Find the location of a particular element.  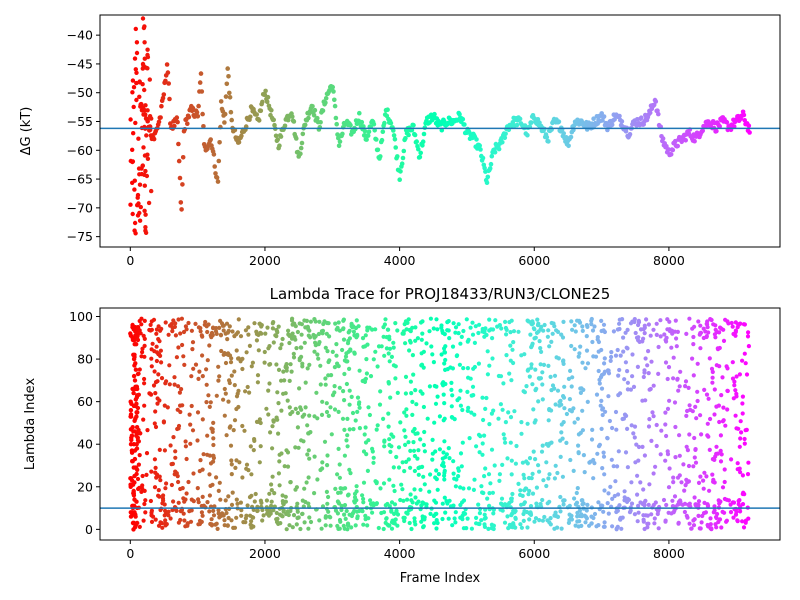

delta-g-x-ticks: 0 2000 4000 6000 8000 is located at coordinates (405, 257).